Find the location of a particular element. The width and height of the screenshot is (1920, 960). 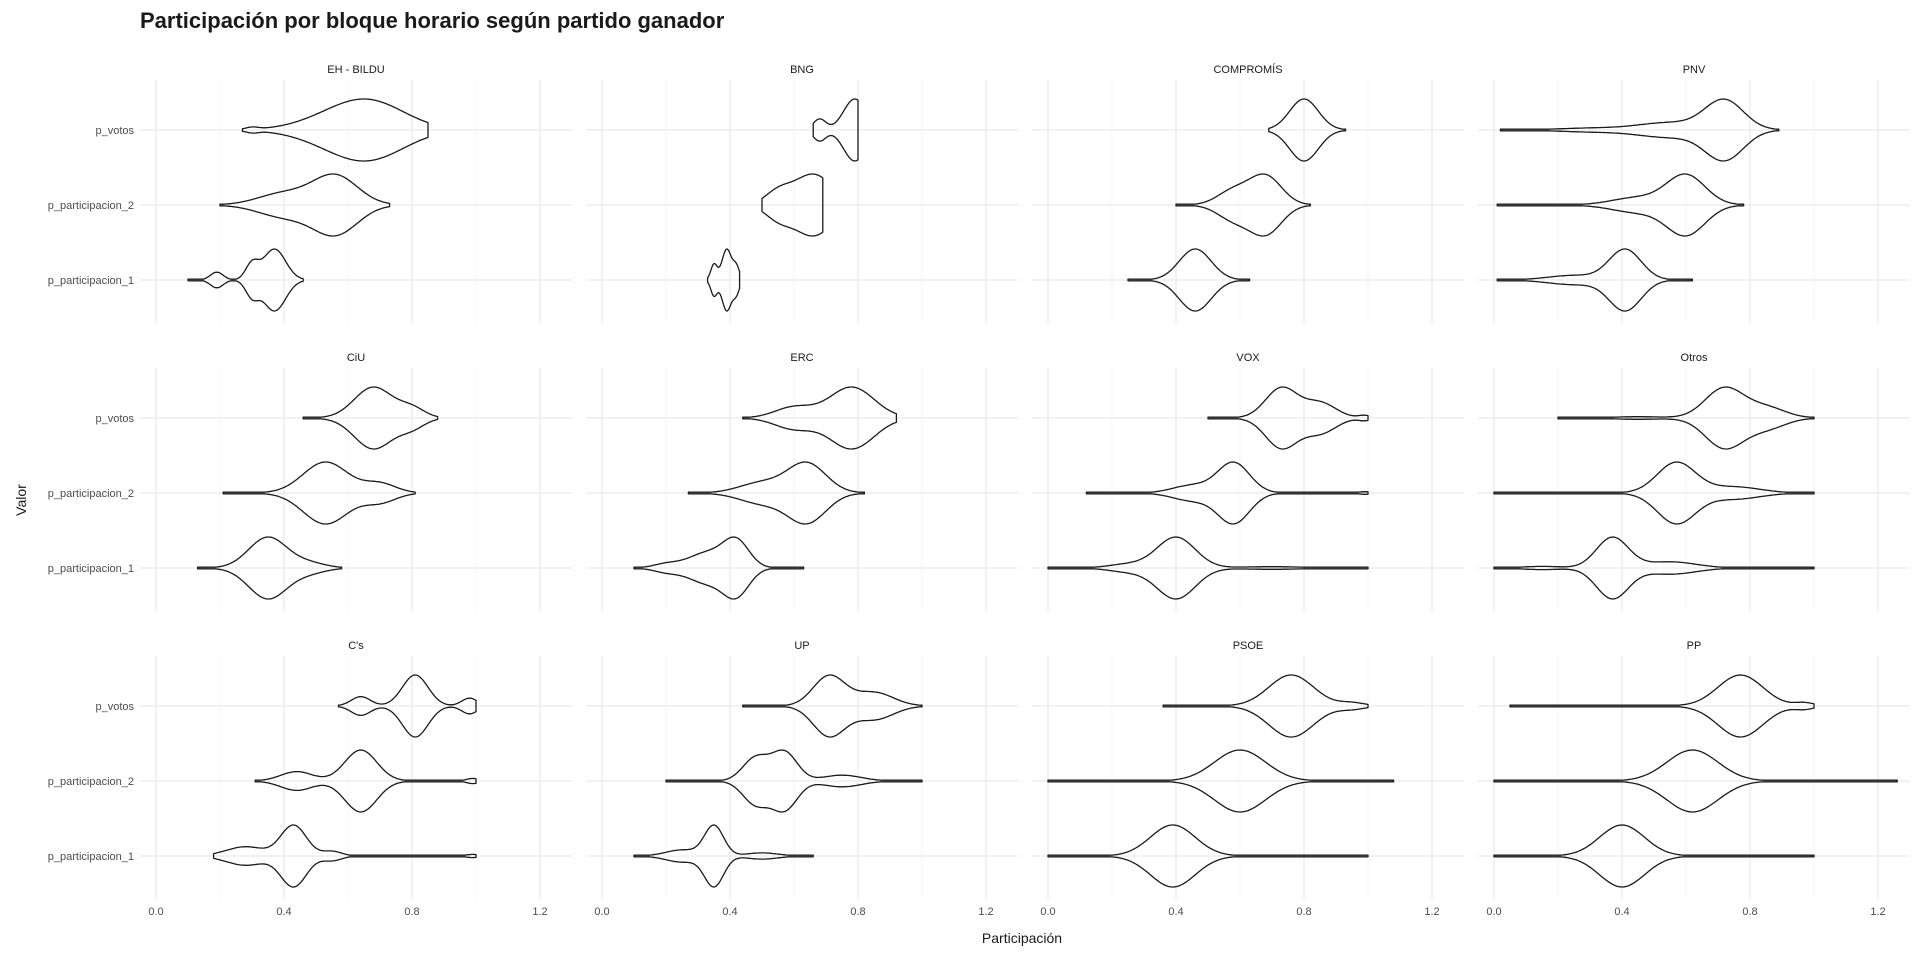

facet-label-c-s: C's is located at coordinates (356, 646).